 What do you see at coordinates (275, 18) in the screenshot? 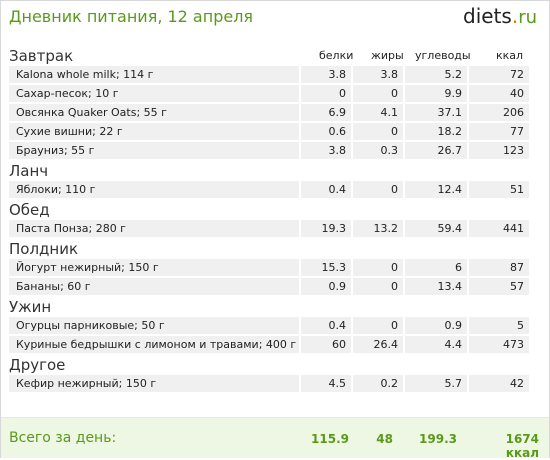
I see `header: Дневник питания, 12 апреля diets.ru` at bounding box center [275, 18].